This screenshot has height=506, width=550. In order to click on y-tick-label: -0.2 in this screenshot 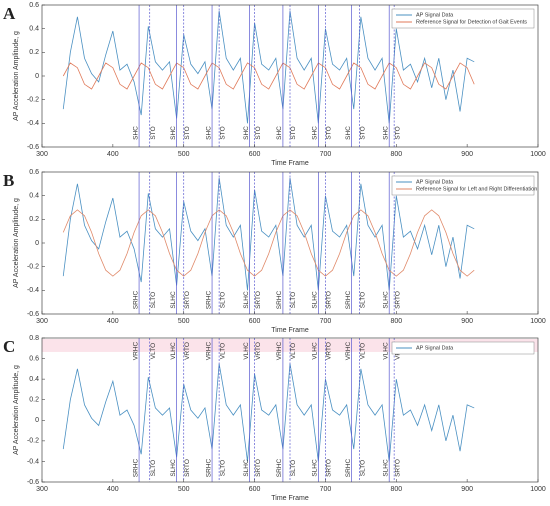, I will do `click(33, 100)`.